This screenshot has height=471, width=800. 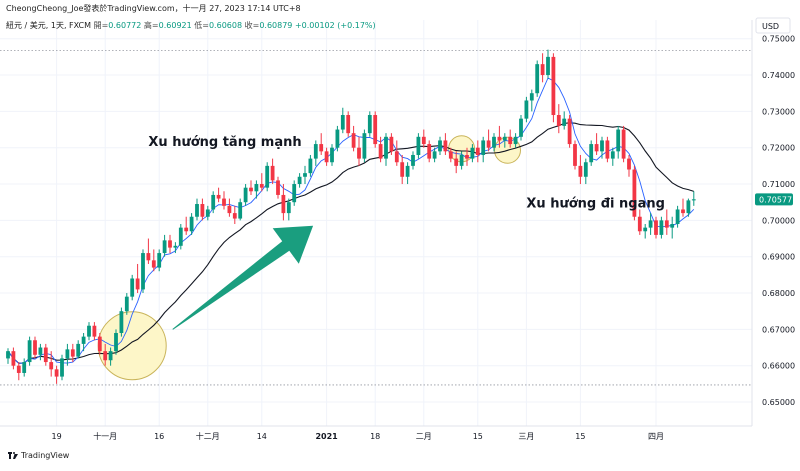 I want to click on y-tick-label: 0.73000, so click(x=778, y=111).